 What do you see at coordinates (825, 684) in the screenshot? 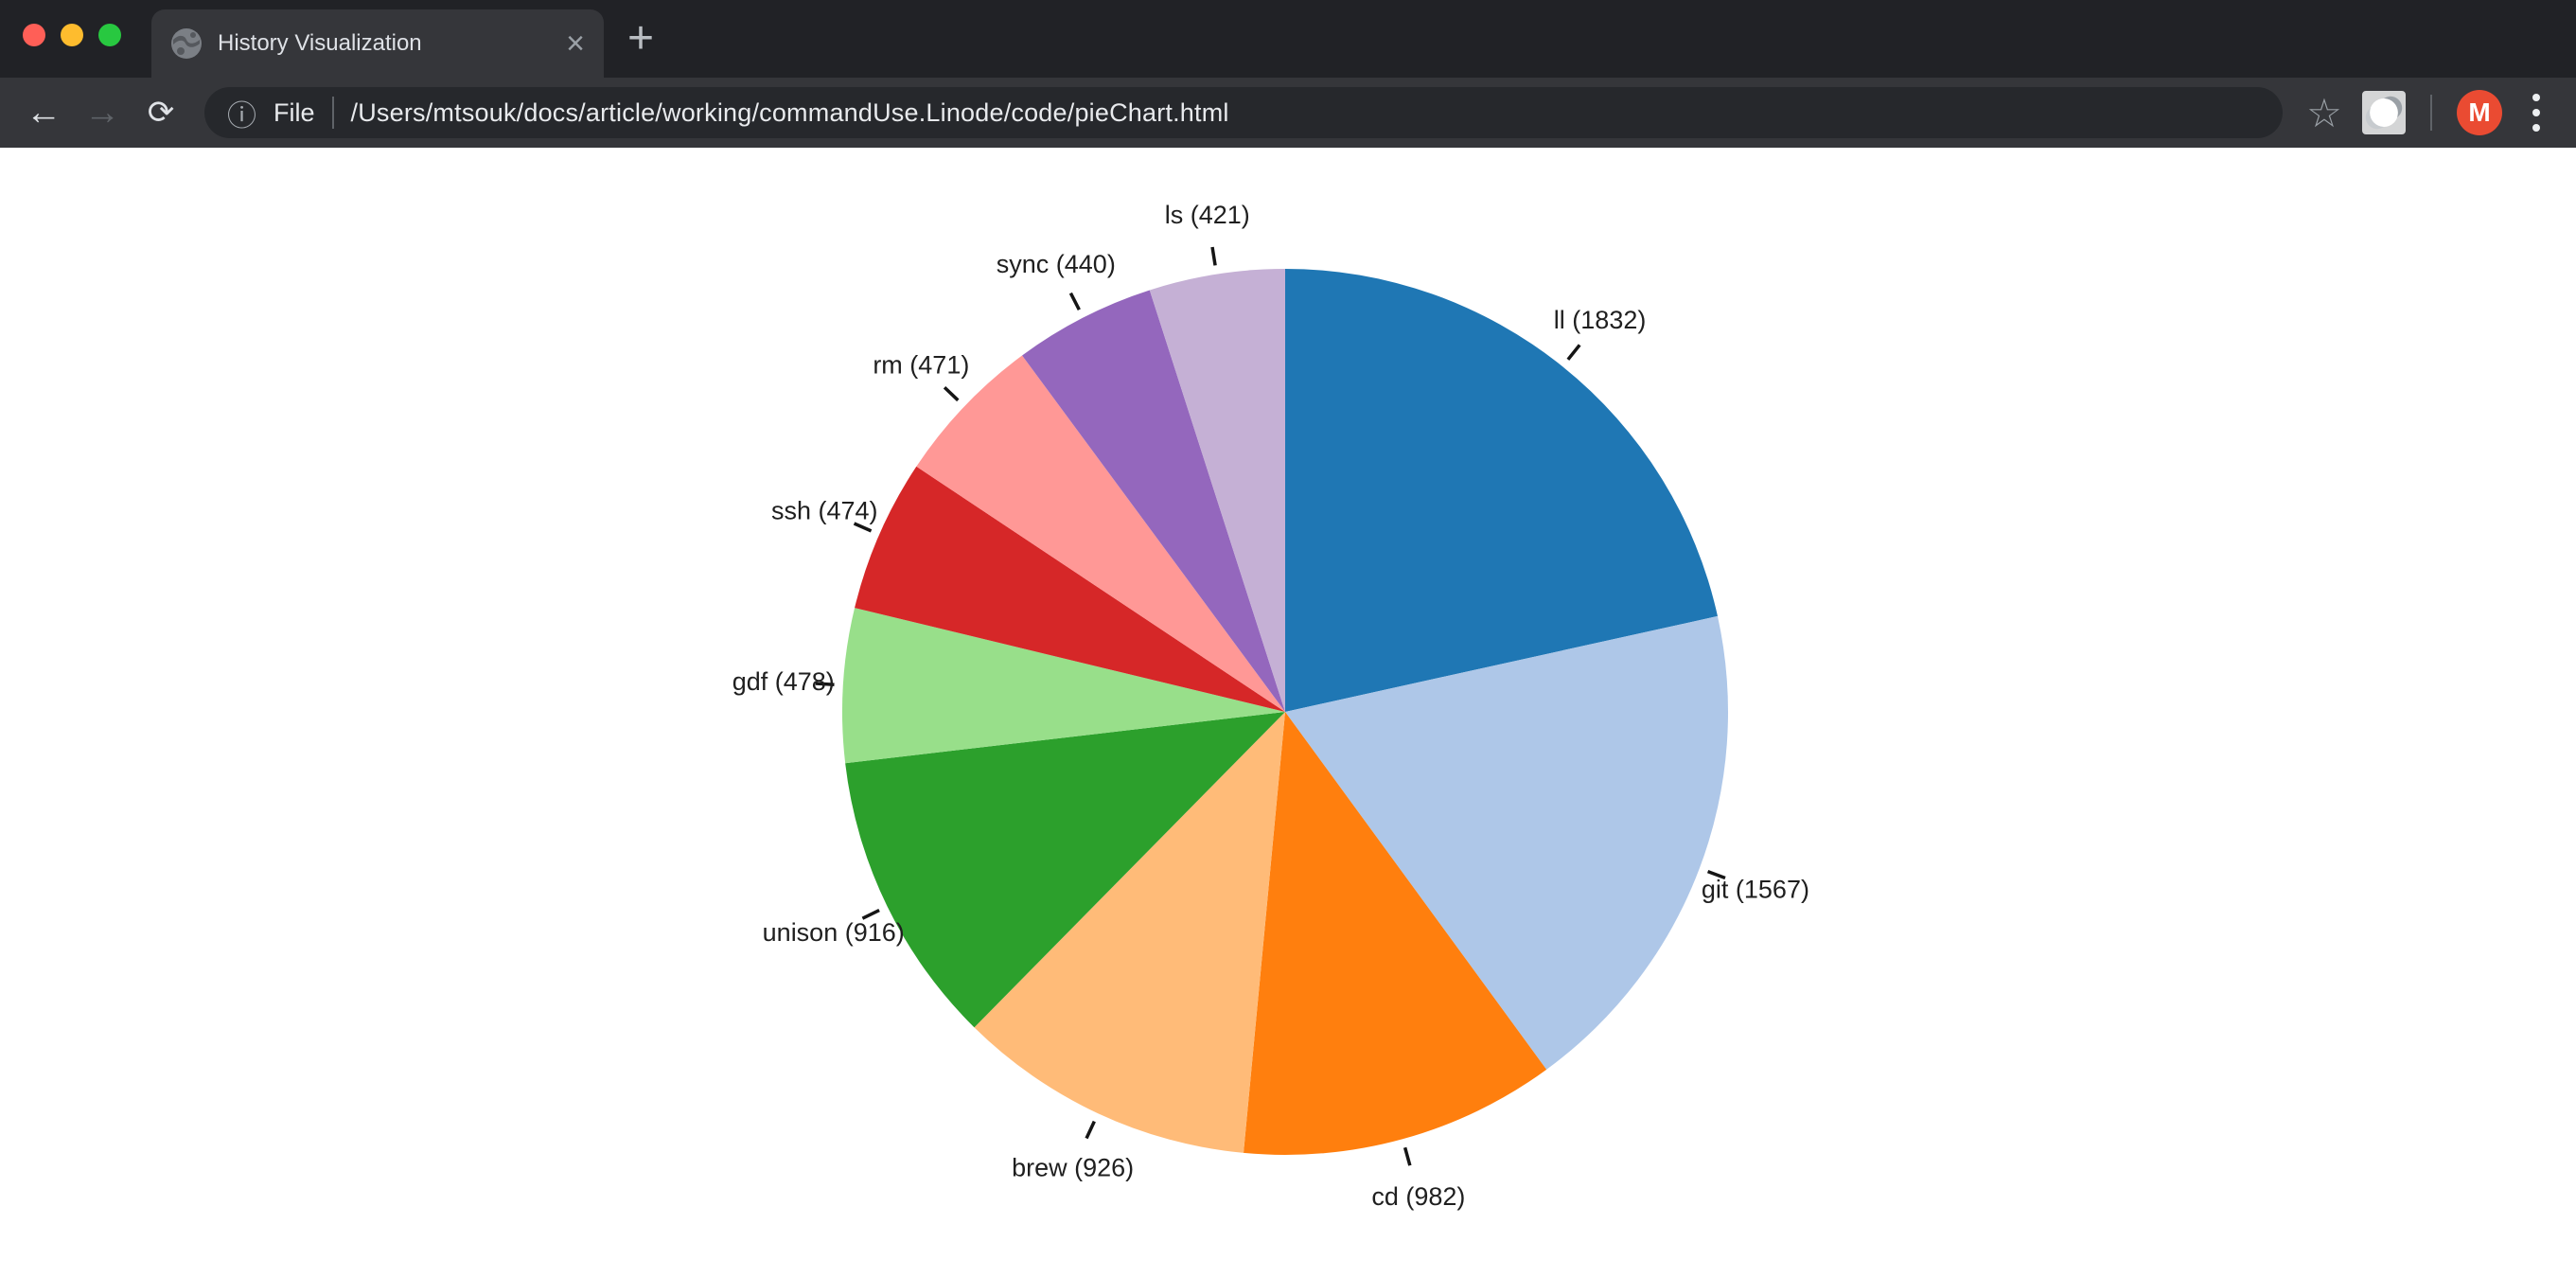
I see `pie-tick-gdf` at bounding box center [825, 684].